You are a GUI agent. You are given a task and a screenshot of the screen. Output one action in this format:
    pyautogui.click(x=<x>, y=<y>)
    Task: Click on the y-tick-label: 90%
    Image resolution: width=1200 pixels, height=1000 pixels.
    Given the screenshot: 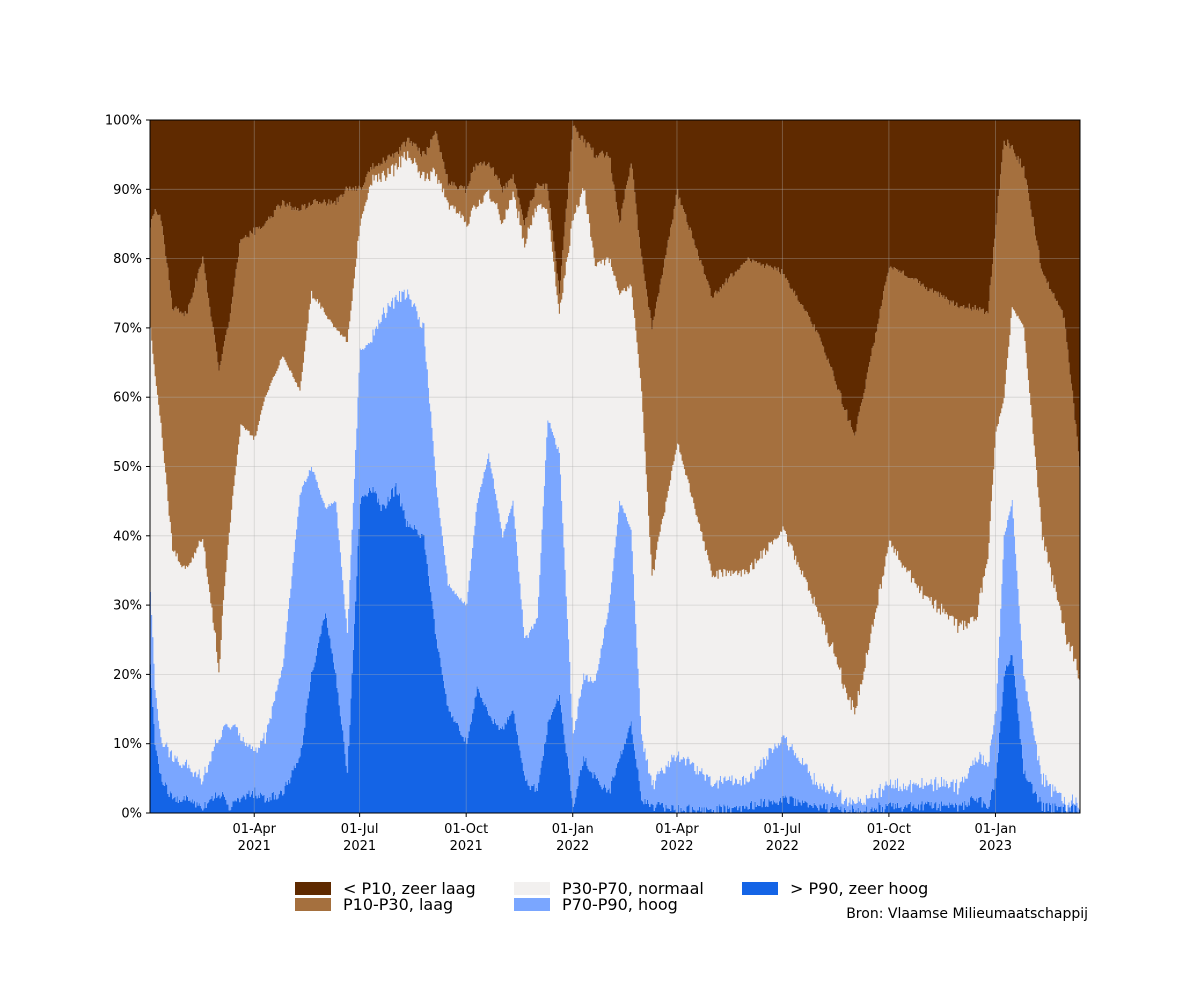 What is the action you would take?
    pyautogui.click(x=127, y=190)
    